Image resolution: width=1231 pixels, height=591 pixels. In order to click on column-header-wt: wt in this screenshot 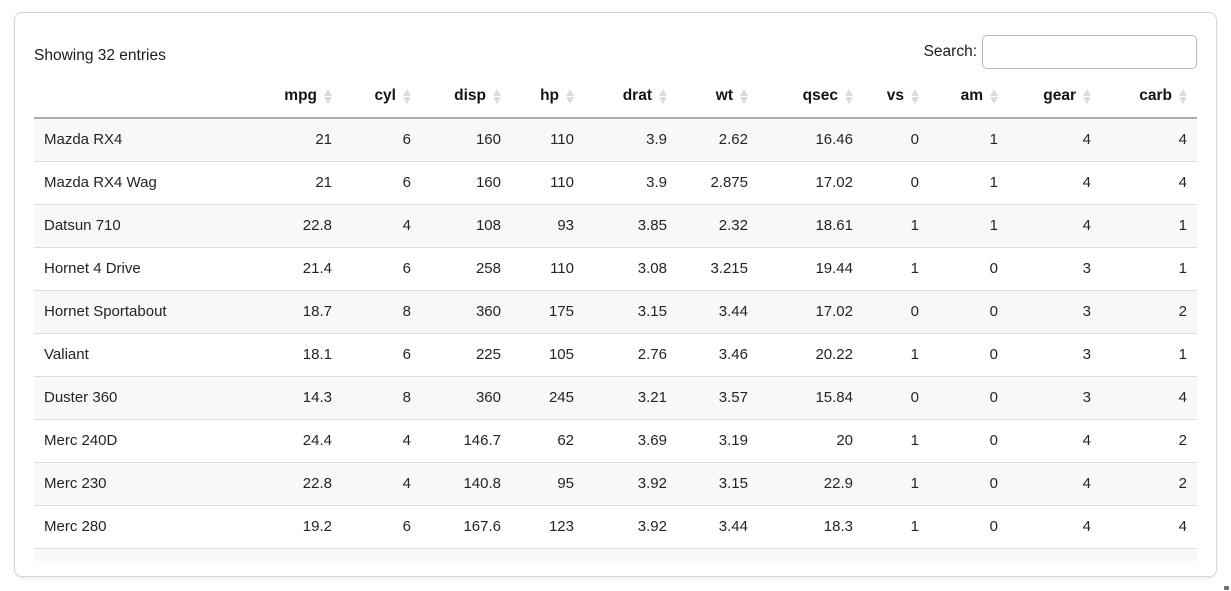, I will do `click(717, 99)`.